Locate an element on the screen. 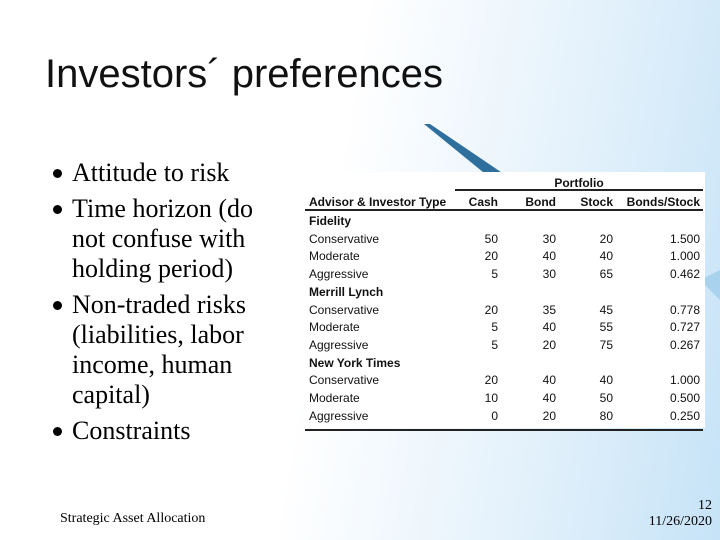 This screenshot has width=720, height=540. date: 11/26/2020 is located at coordinates (680, 521).